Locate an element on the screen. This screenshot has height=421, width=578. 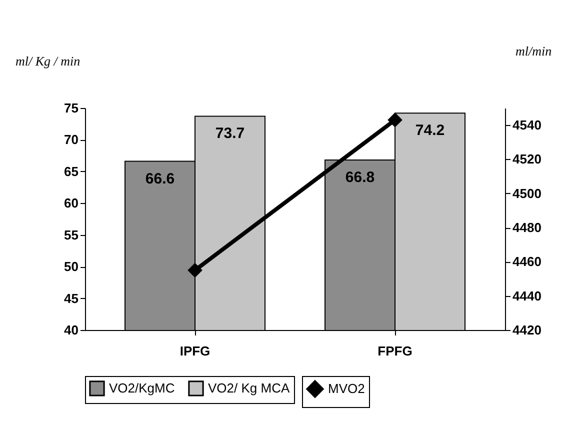
y-tick-label: 55 is located at coordinates (71, 234).